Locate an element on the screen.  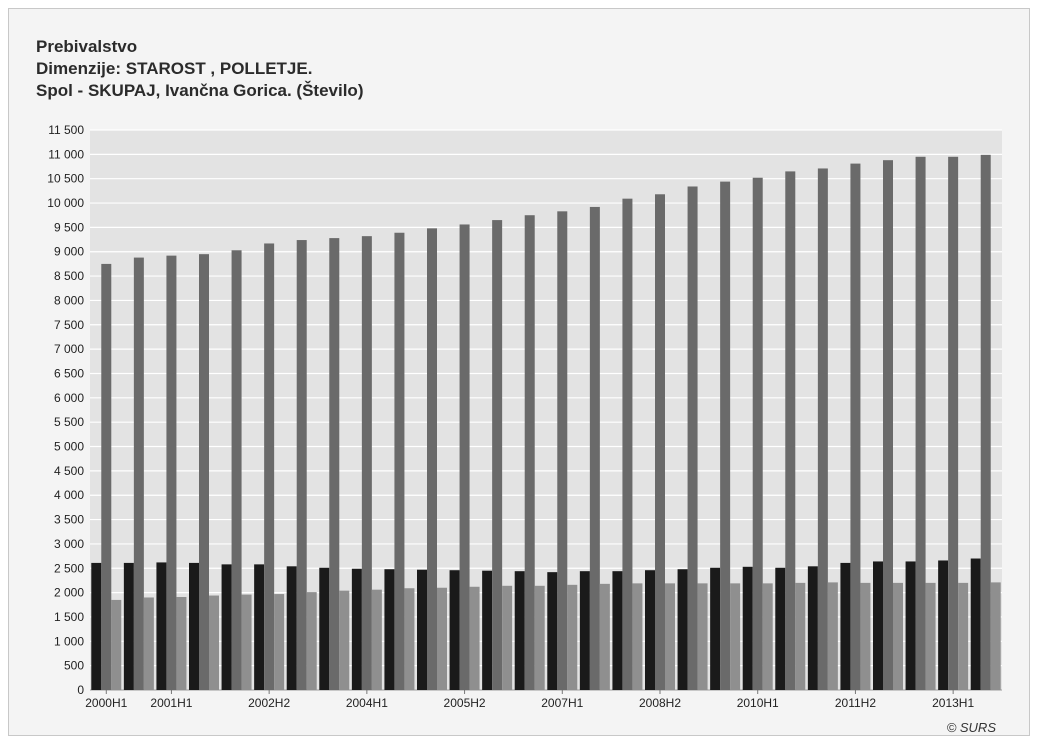
y-tick-label: 11 500 is located at coordinates (66, 130).